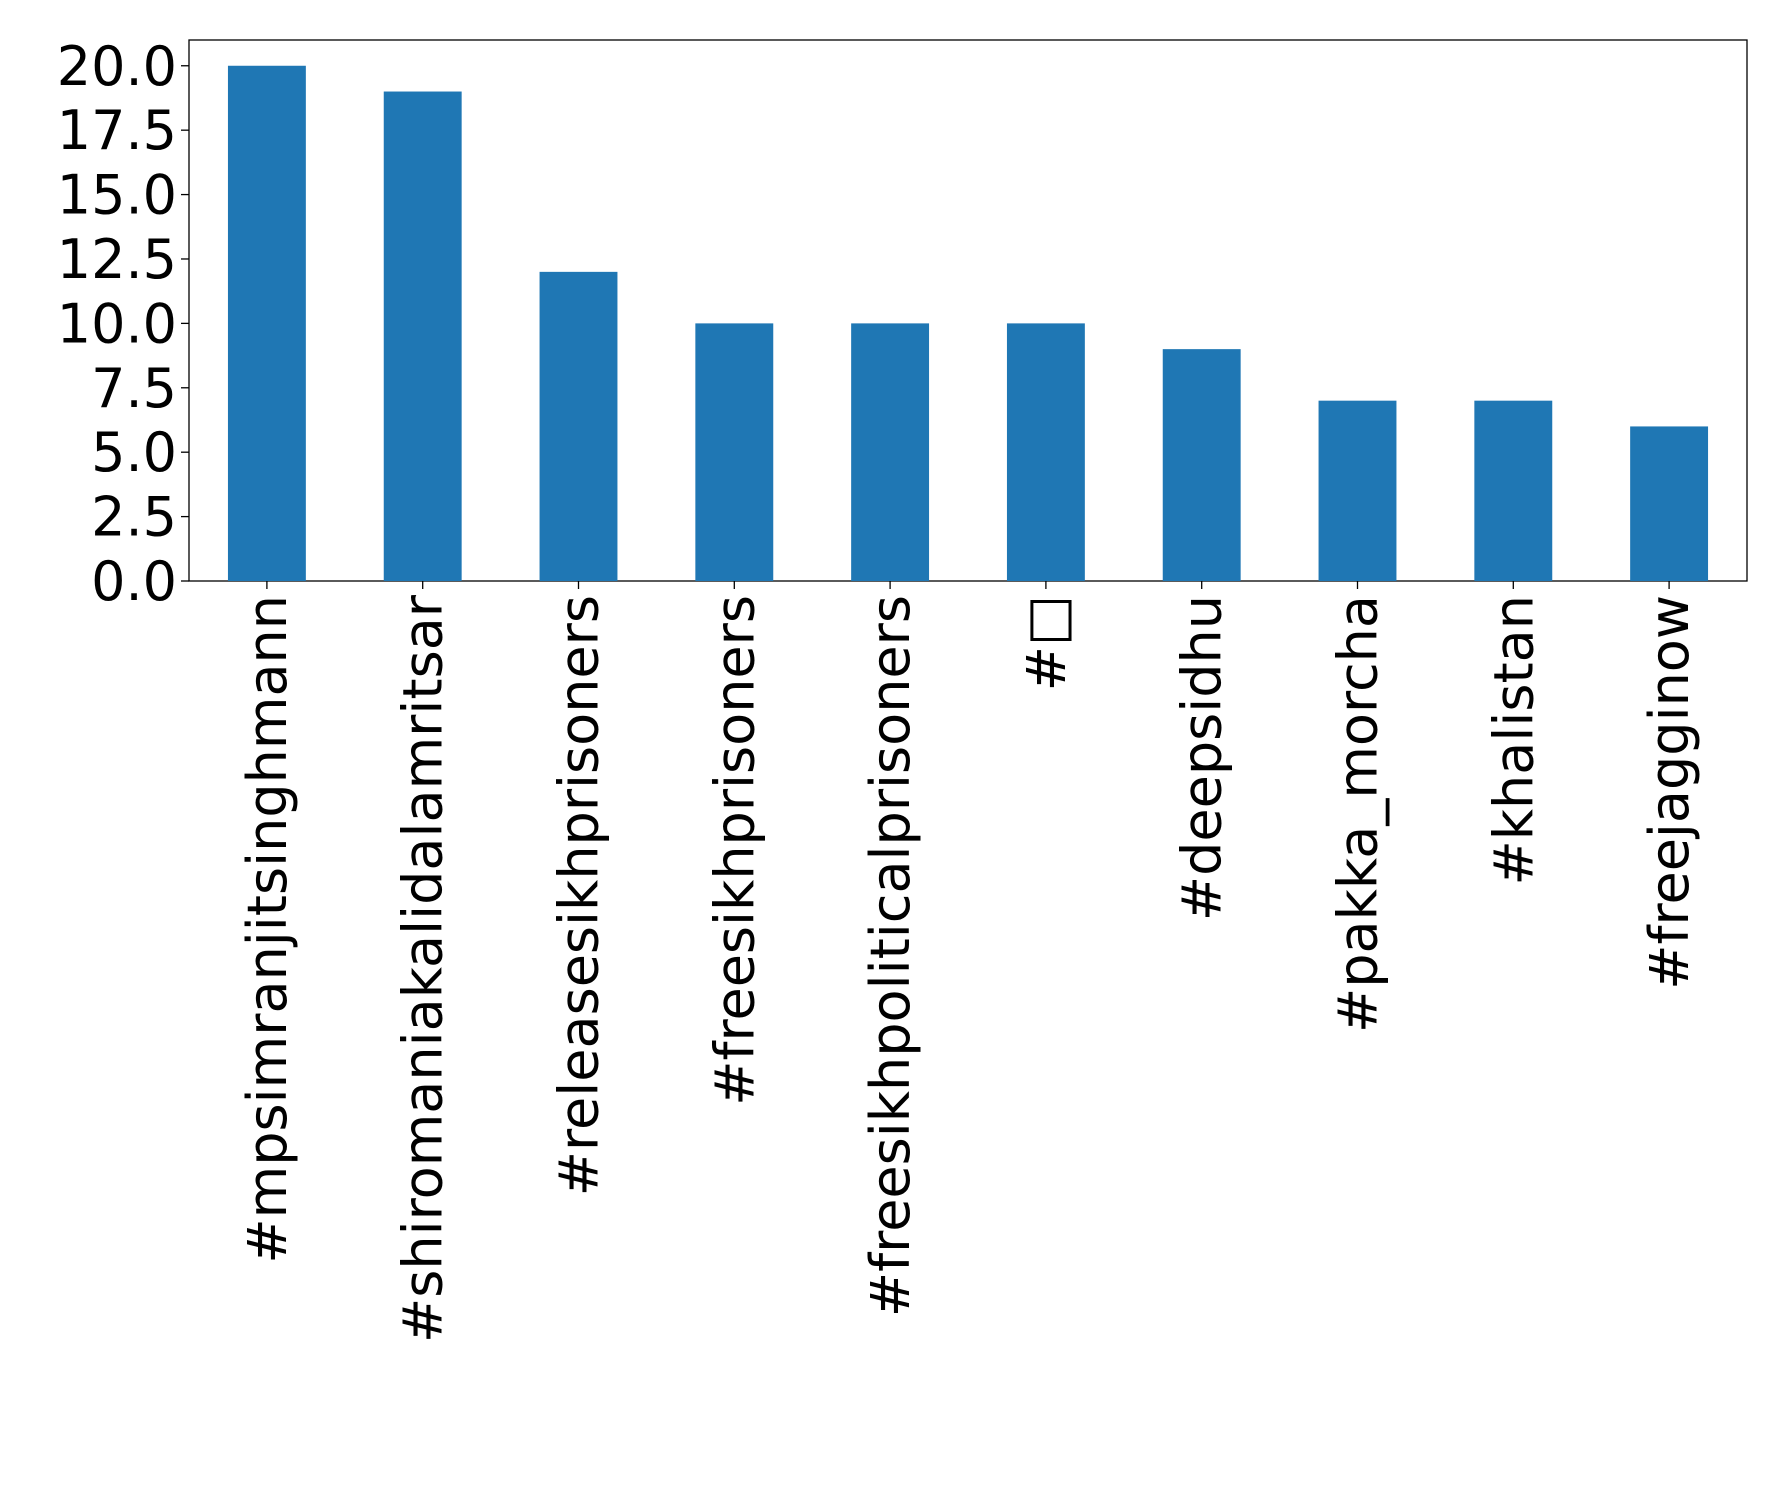 The height and width of the screenshot is (1493, 1778). Describe the element at coordinates (579, 895) in the screenshot. I see `x-tick-label: #releasesikhprisoners` at that location.